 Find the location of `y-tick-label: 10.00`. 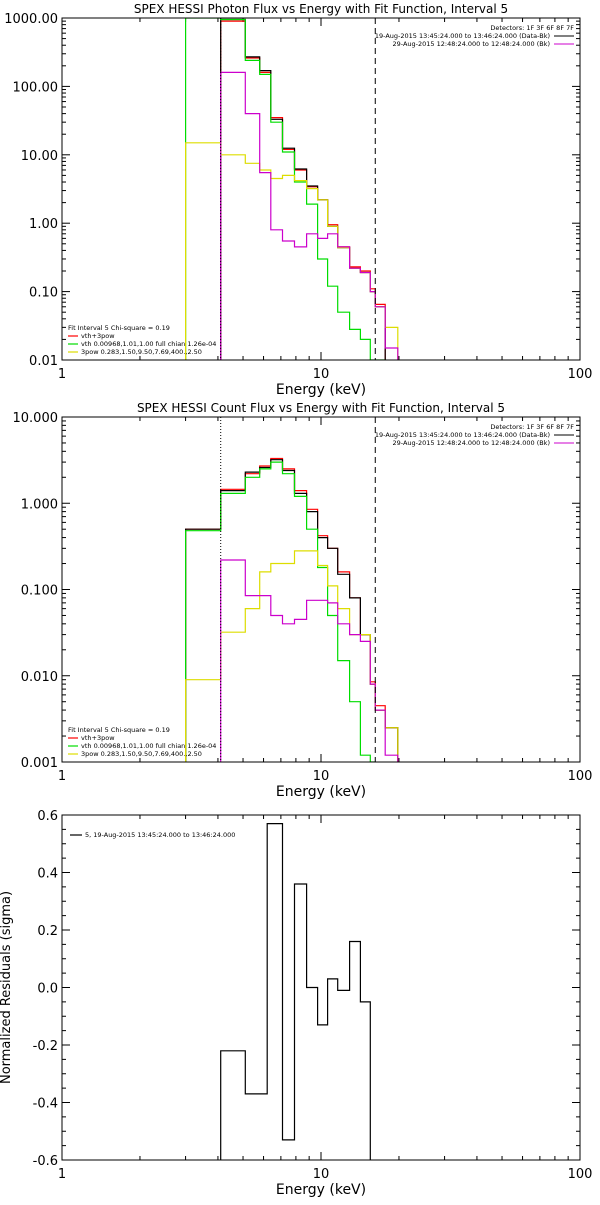

y-tick-label: 10.00 is located at coordinates (39, 156).